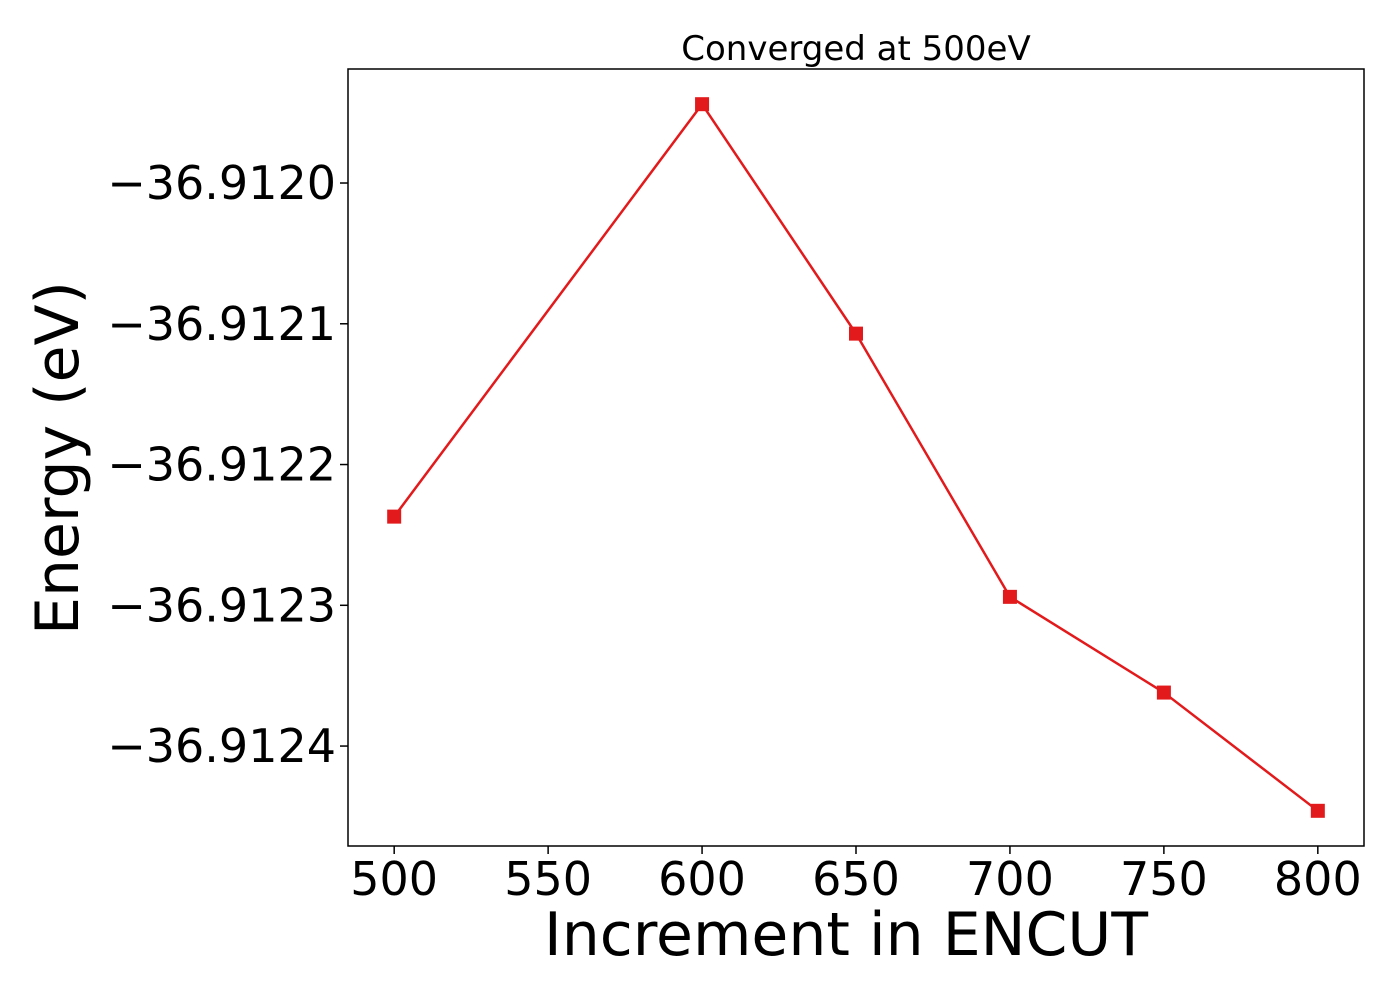  I want to click on x-tick-label-550: 550, so click(548, 879).